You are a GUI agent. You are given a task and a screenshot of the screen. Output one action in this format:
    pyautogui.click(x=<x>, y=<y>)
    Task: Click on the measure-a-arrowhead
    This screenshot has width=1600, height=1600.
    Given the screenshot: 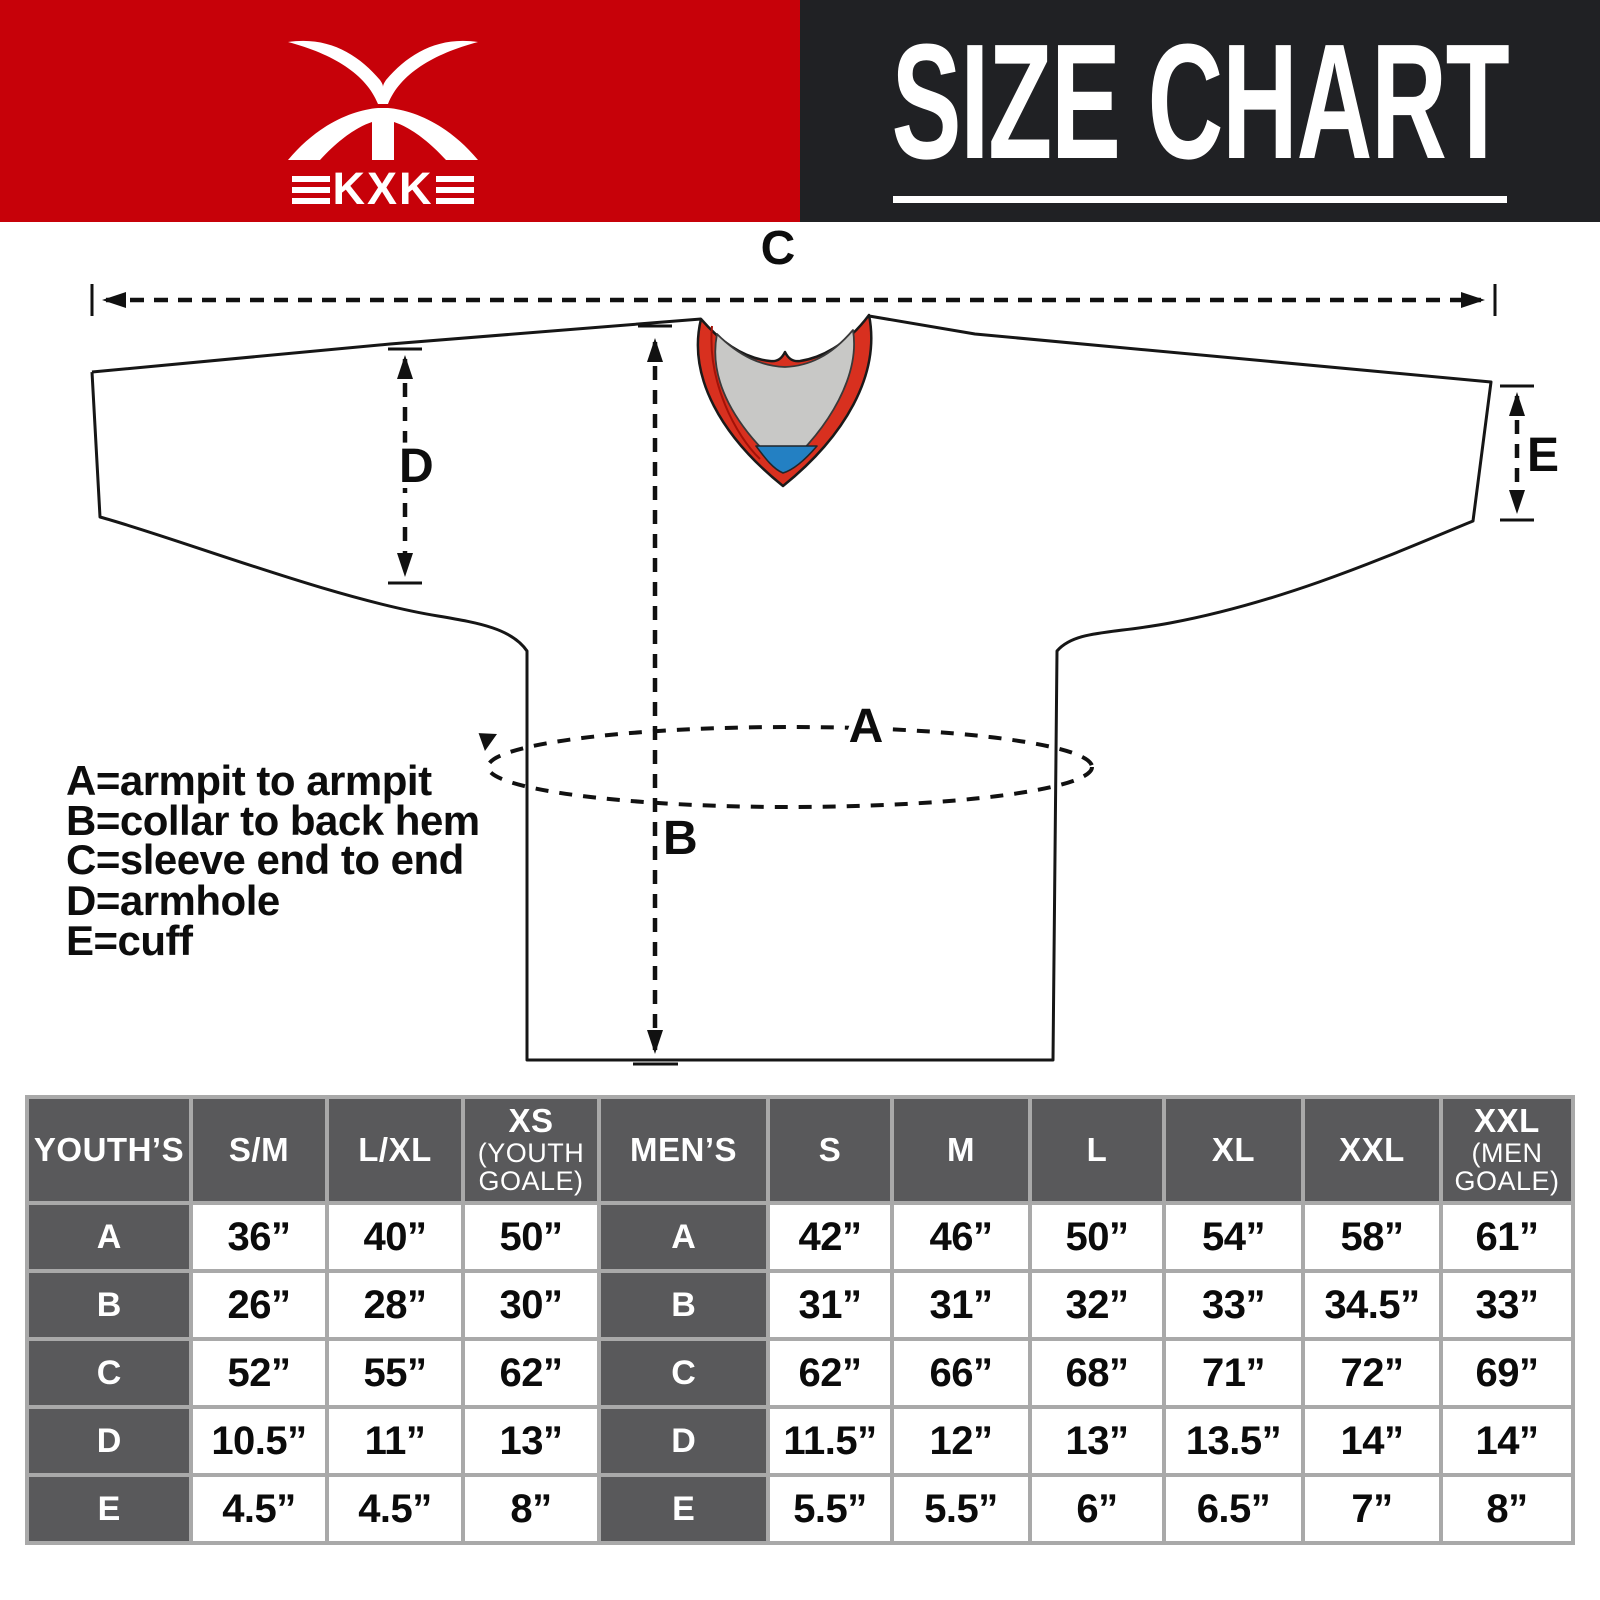 What is the action you would take?
    pyautogui.click(x=487, y=742)
    